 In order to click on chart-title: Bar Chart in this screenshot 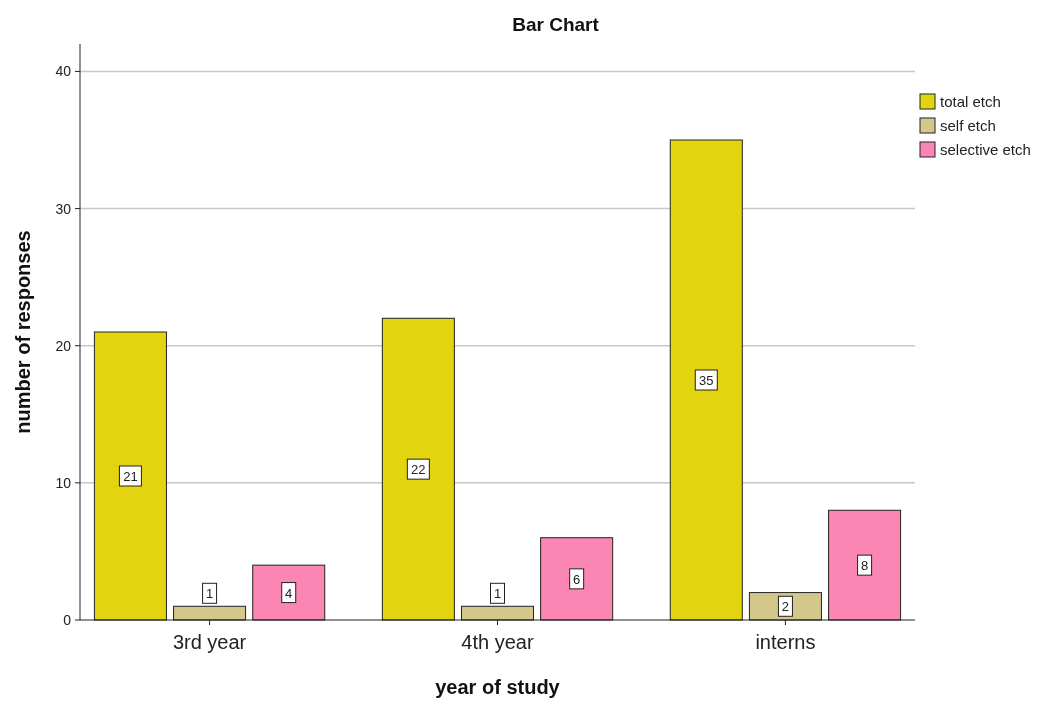, I will do `click(556, 24)`.